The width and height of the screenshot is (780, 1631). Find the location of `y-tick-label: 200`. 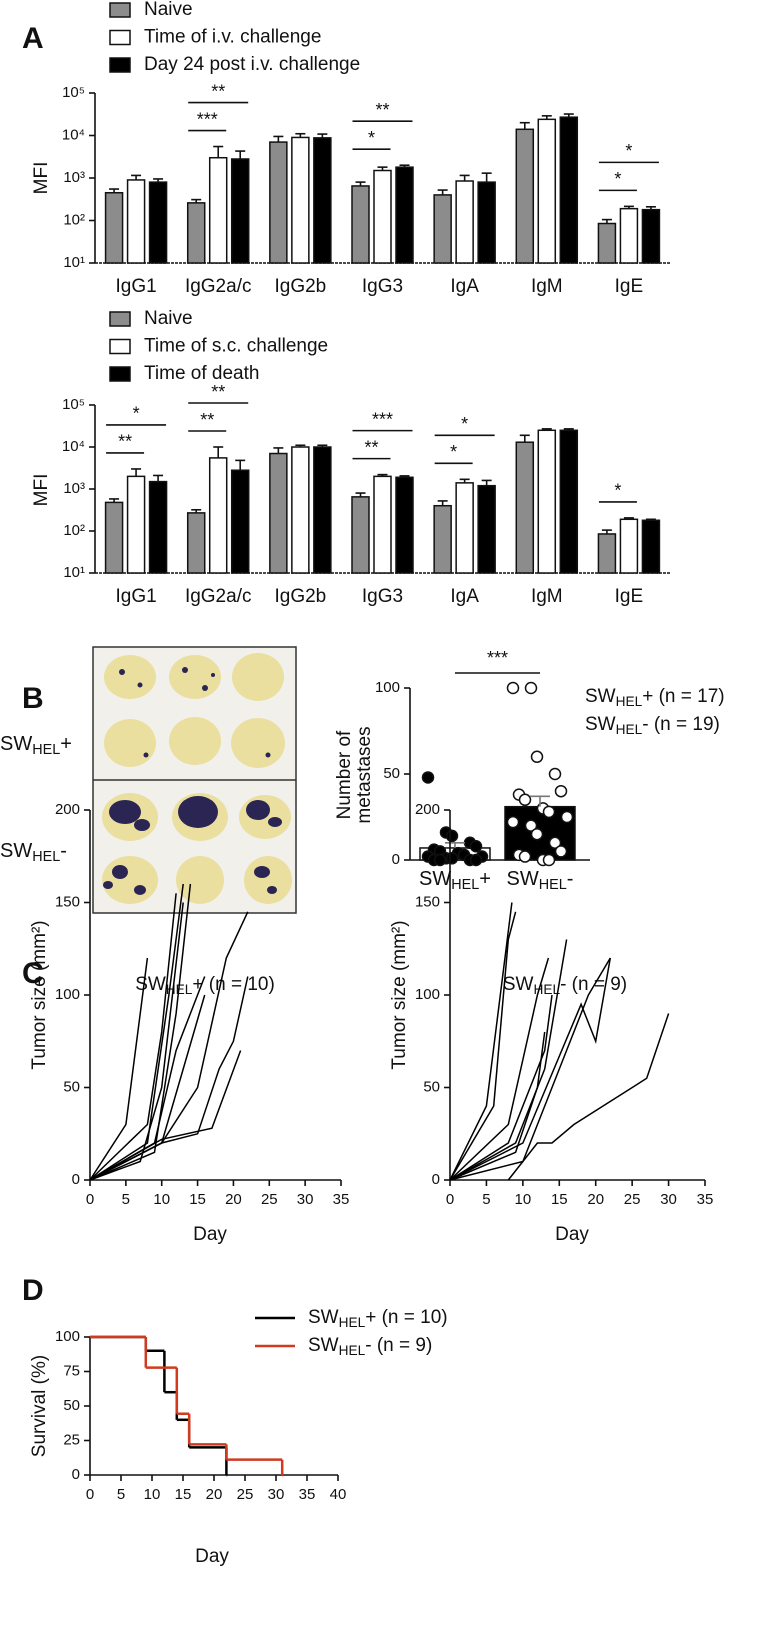

y-tick-label: 200 is located at coordinates (427, 809).